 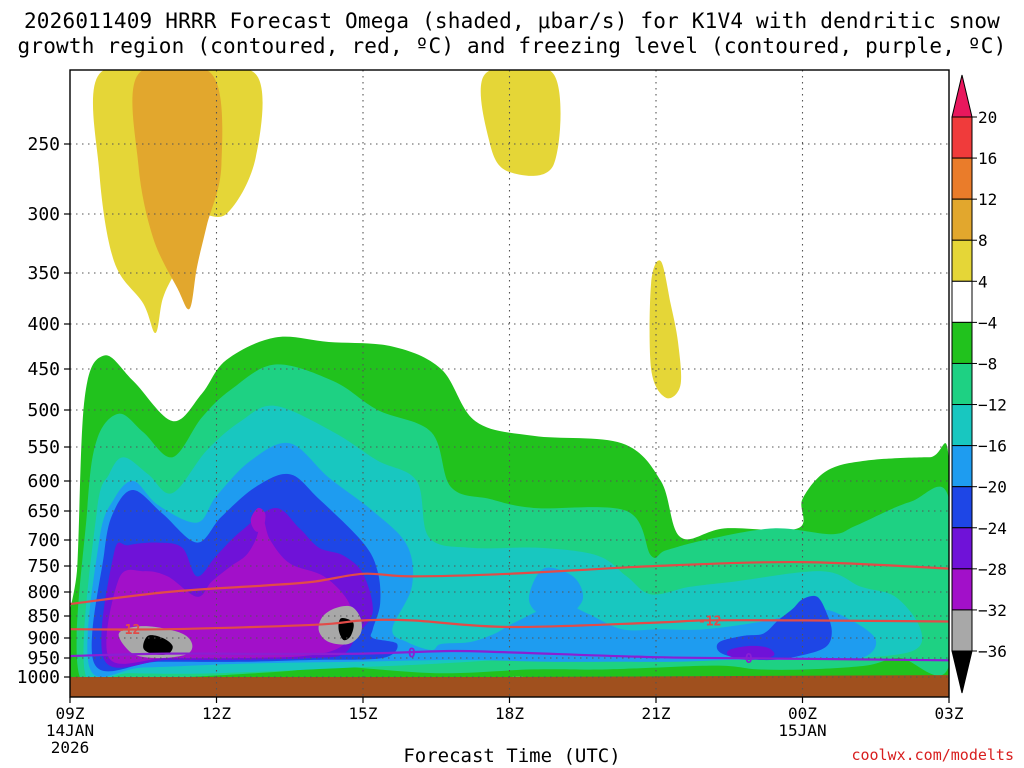 What do you see at coordinates (43, 369) in the screenshot?
I see `y-tick-label-450: 450` at bounding box center [43, 369].